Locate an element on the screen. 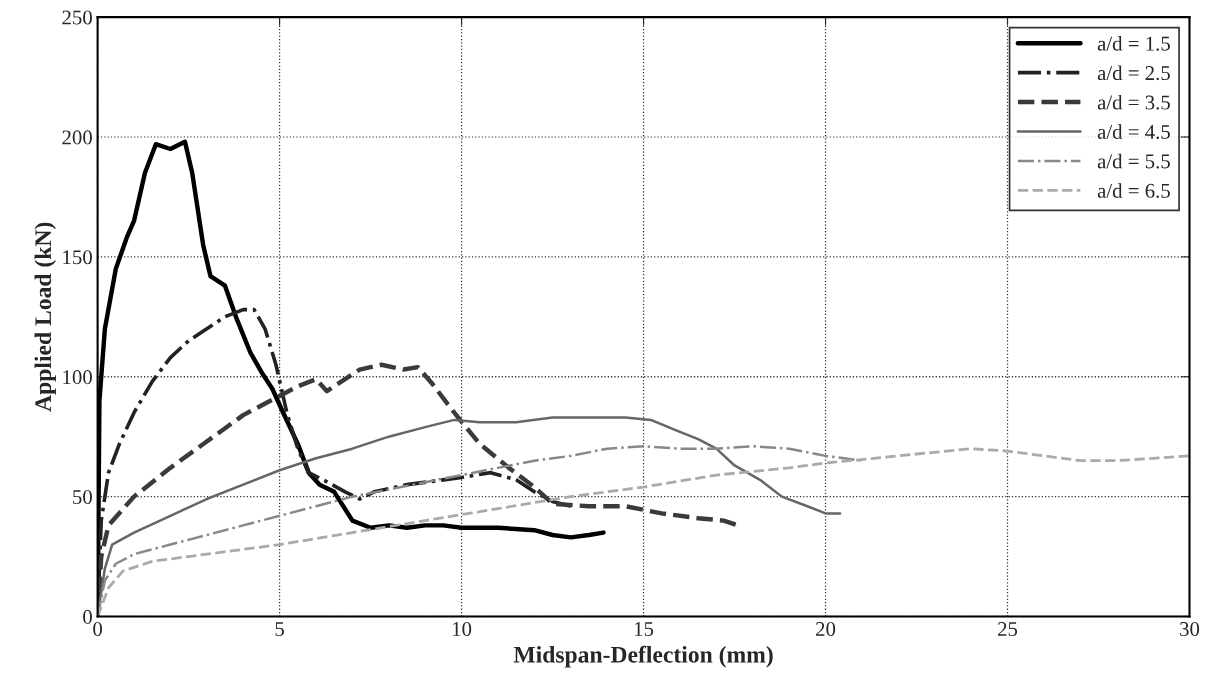  x-tick-label: 10 is located at coordinates (462, 629).